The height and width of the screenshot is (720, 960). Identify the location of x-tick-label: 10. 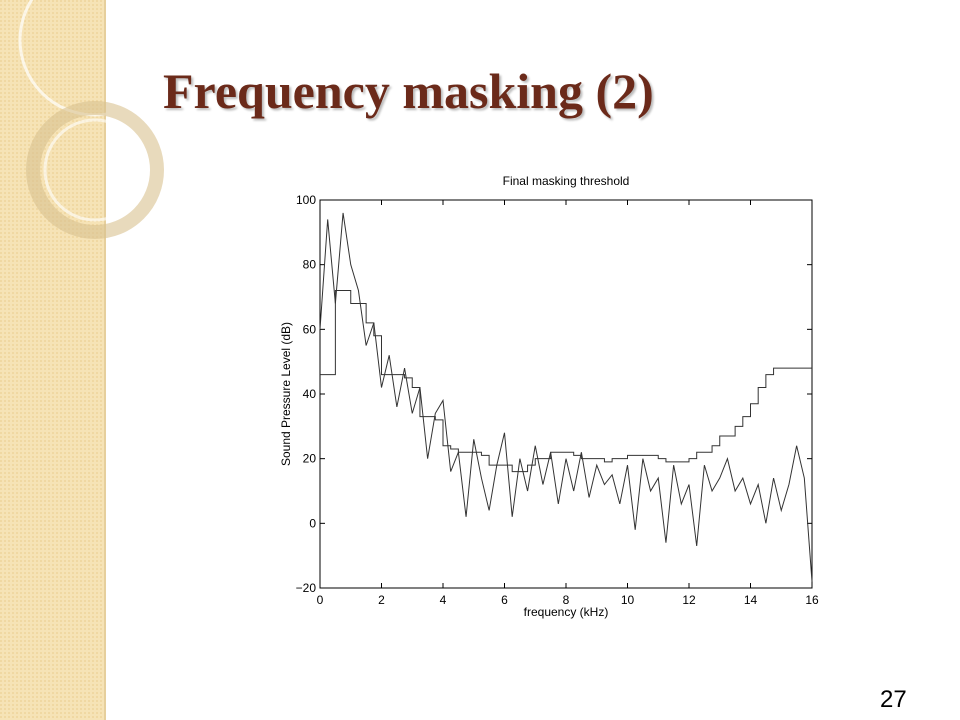
(628, 600).